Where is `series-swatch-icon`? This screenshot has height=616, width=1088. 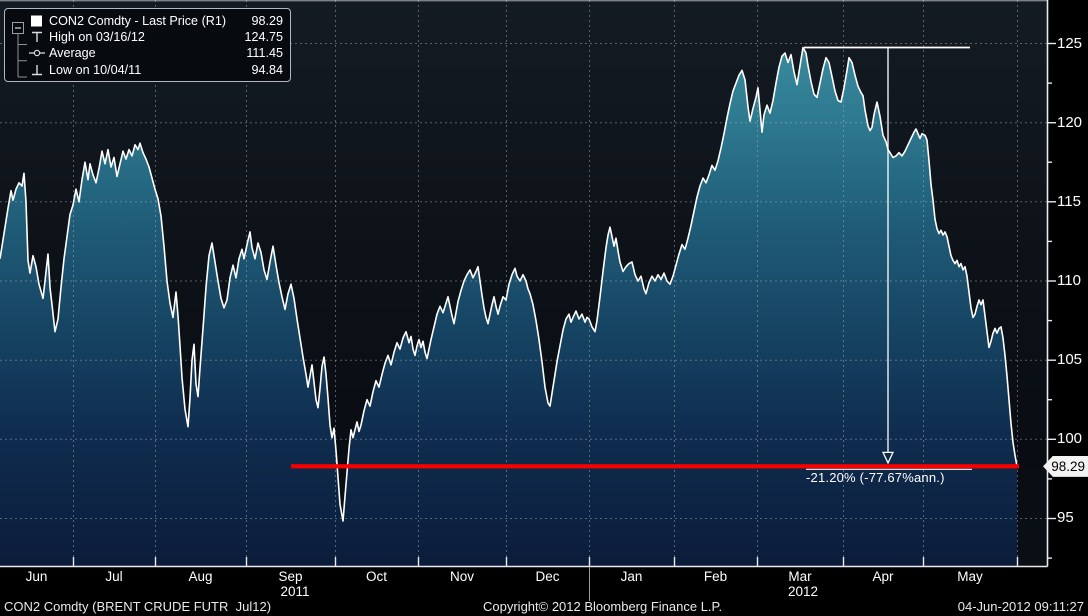 series-swatch-icon is located at coordinates (39, 21).